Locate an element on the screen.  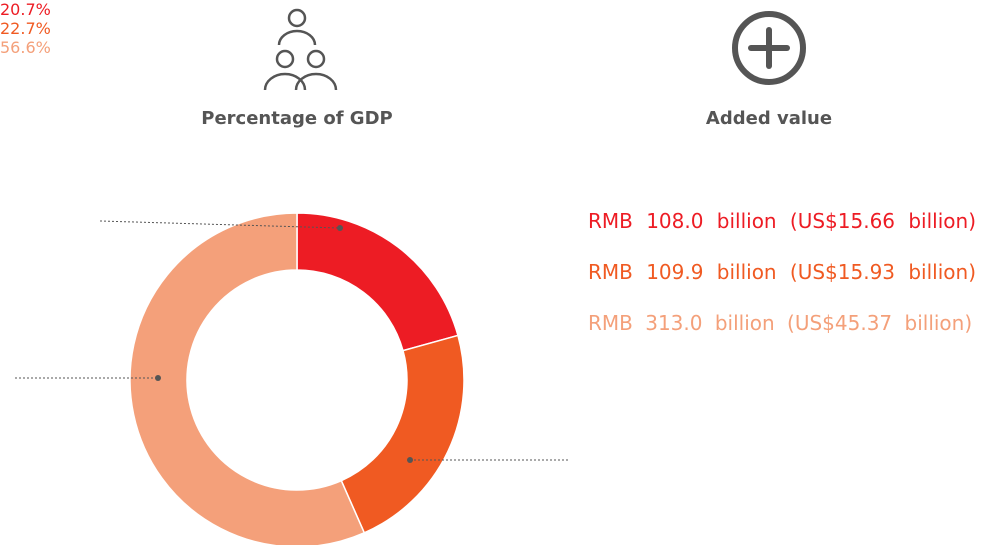
value-label: 56.6% is located at coordinates (25, 47).